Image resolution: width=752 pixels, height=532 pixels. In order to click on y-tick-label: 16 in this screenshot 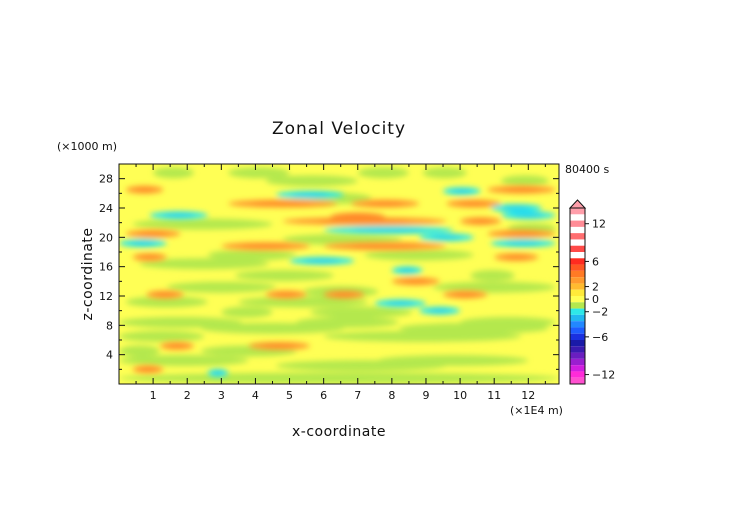, I will do `click(106, 267)`.